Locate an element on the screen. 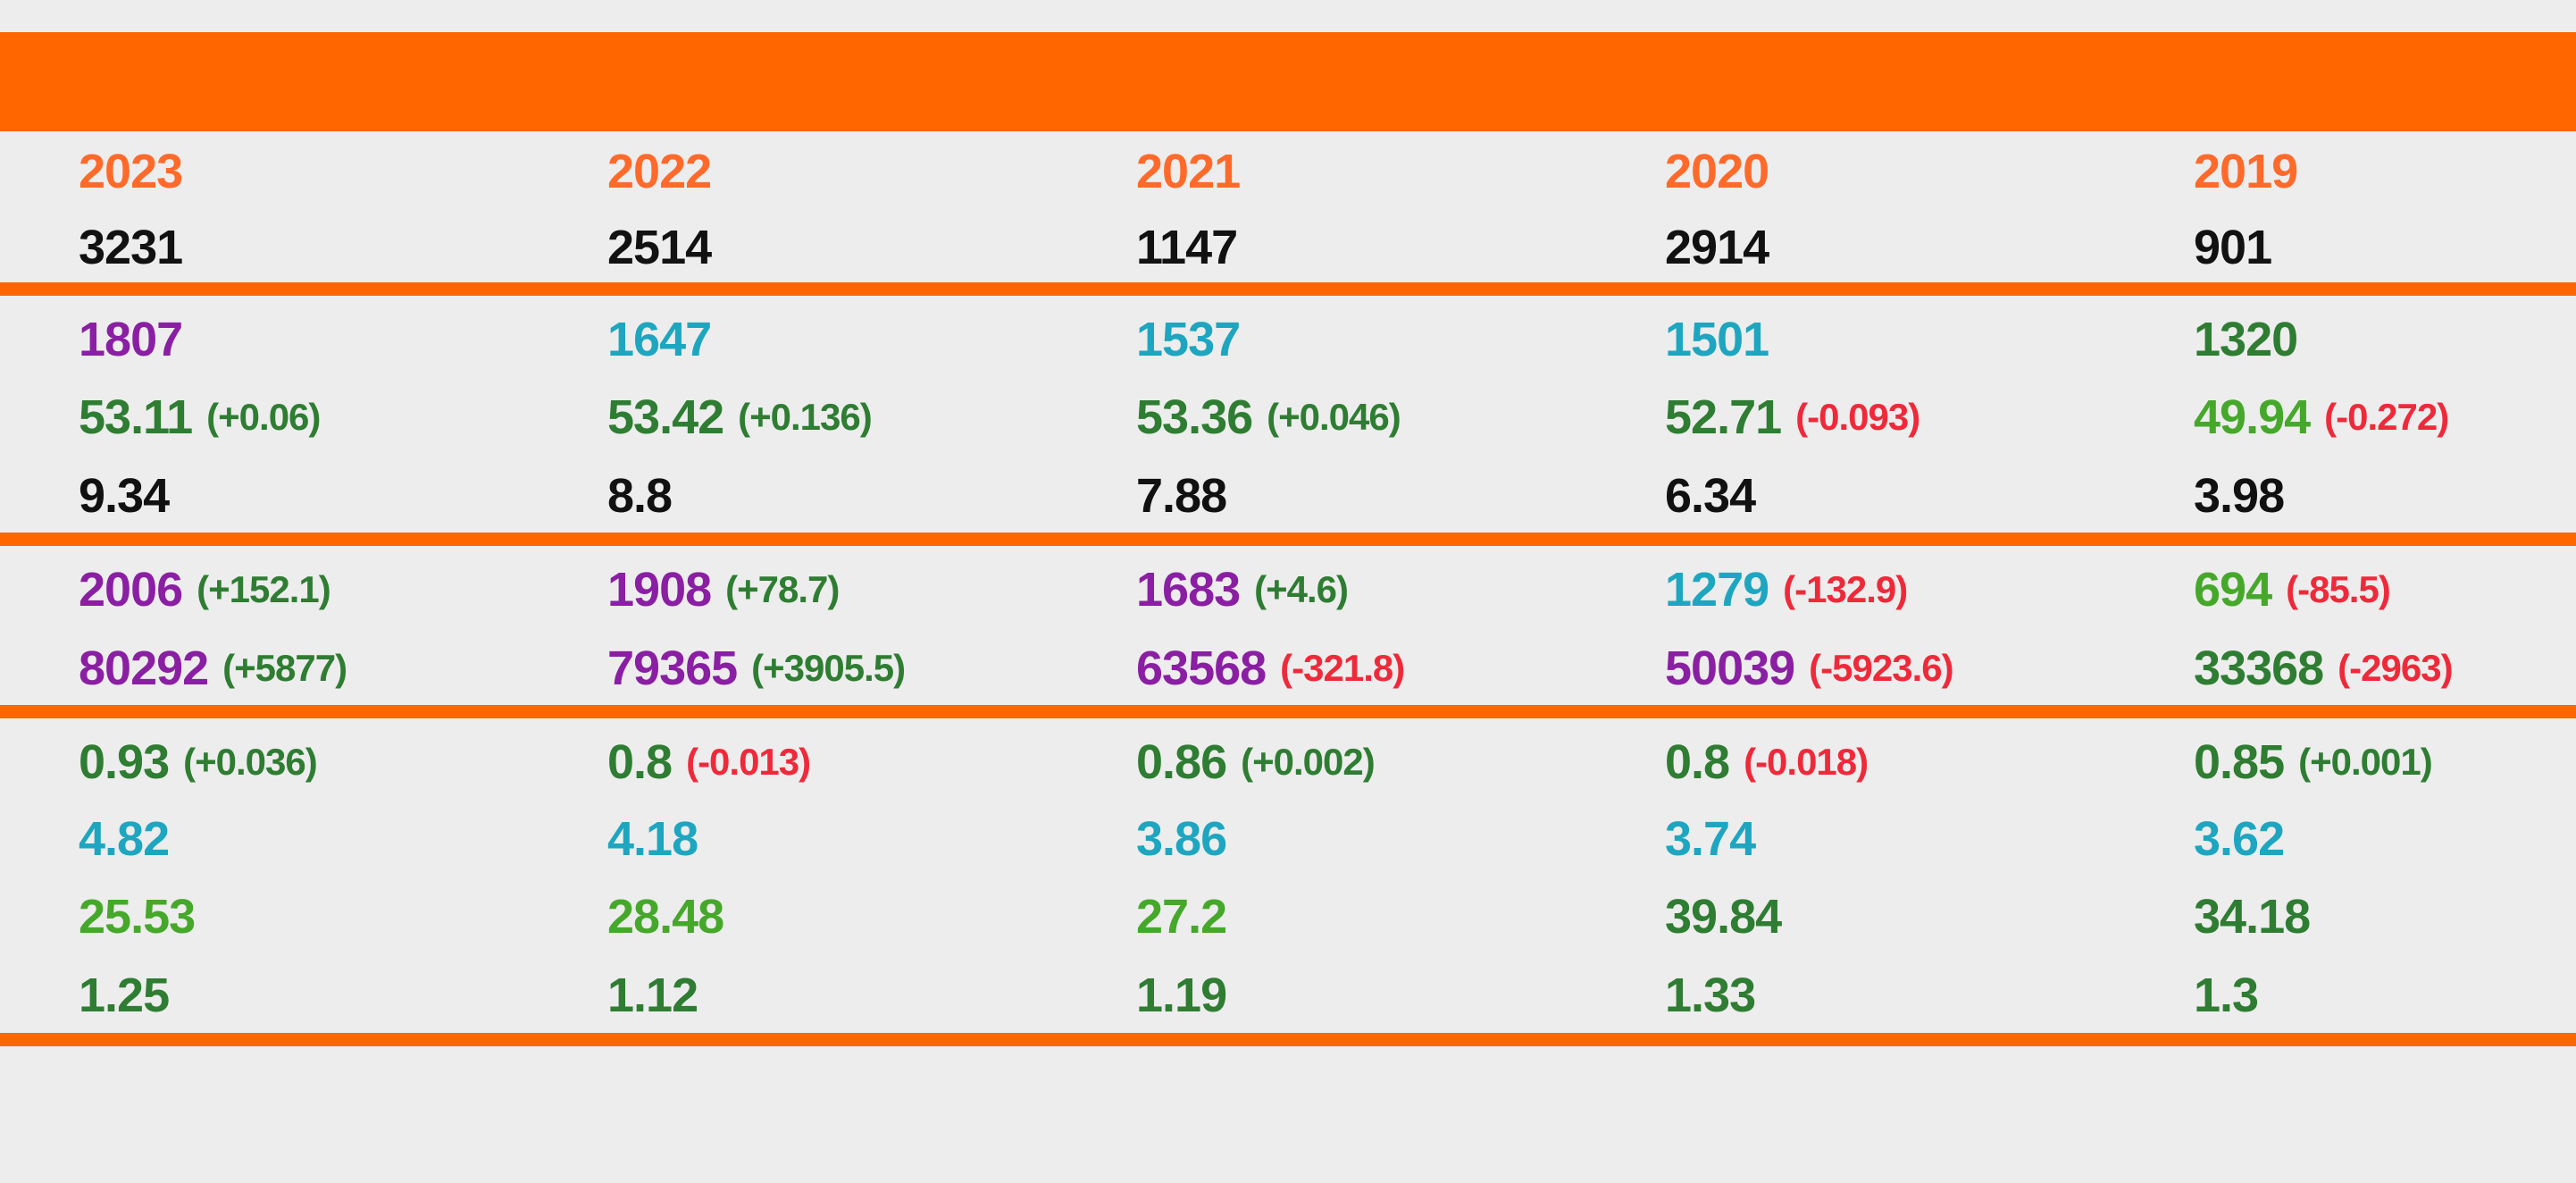 The height and width of the screenshot is (1183, 2576). cell-value: 79365 is located at coordinates (673, 668).